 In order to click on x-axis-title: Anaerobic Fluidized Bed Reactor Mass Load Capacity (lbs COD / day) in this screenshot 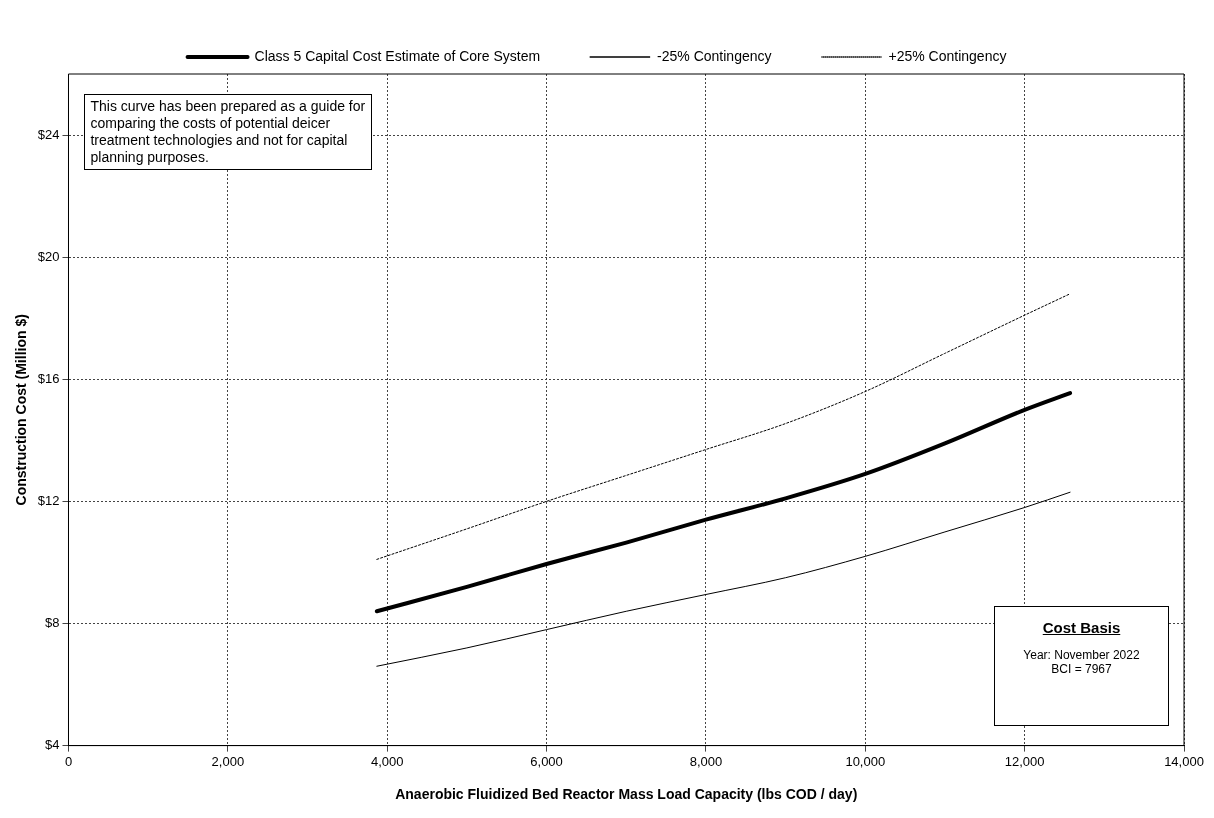, I will do `click(626, 794)`.